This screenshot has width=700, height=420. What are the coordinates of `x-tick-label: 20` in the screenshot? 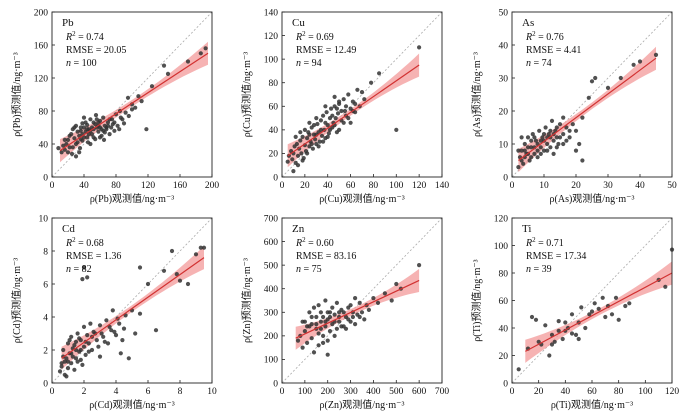 It's located at (305, 186).